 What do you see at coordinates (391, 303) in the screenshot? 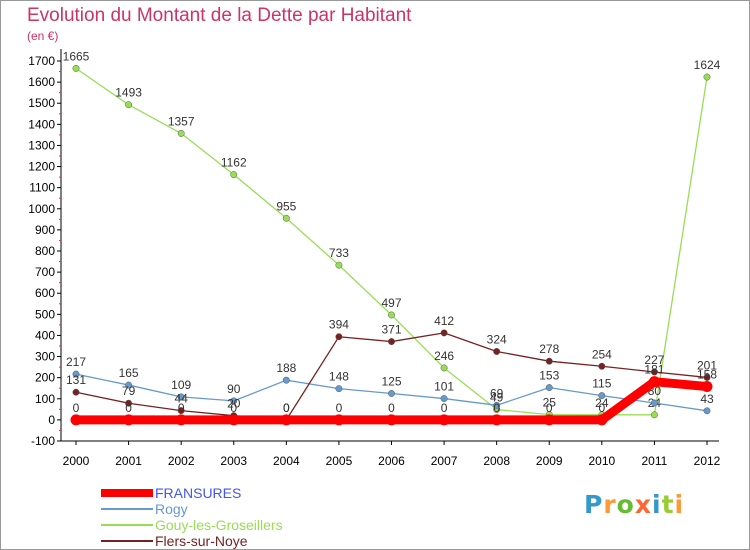
I see `data-label-gouy-les-groseillers: 497` at bounding box center [391, 303].